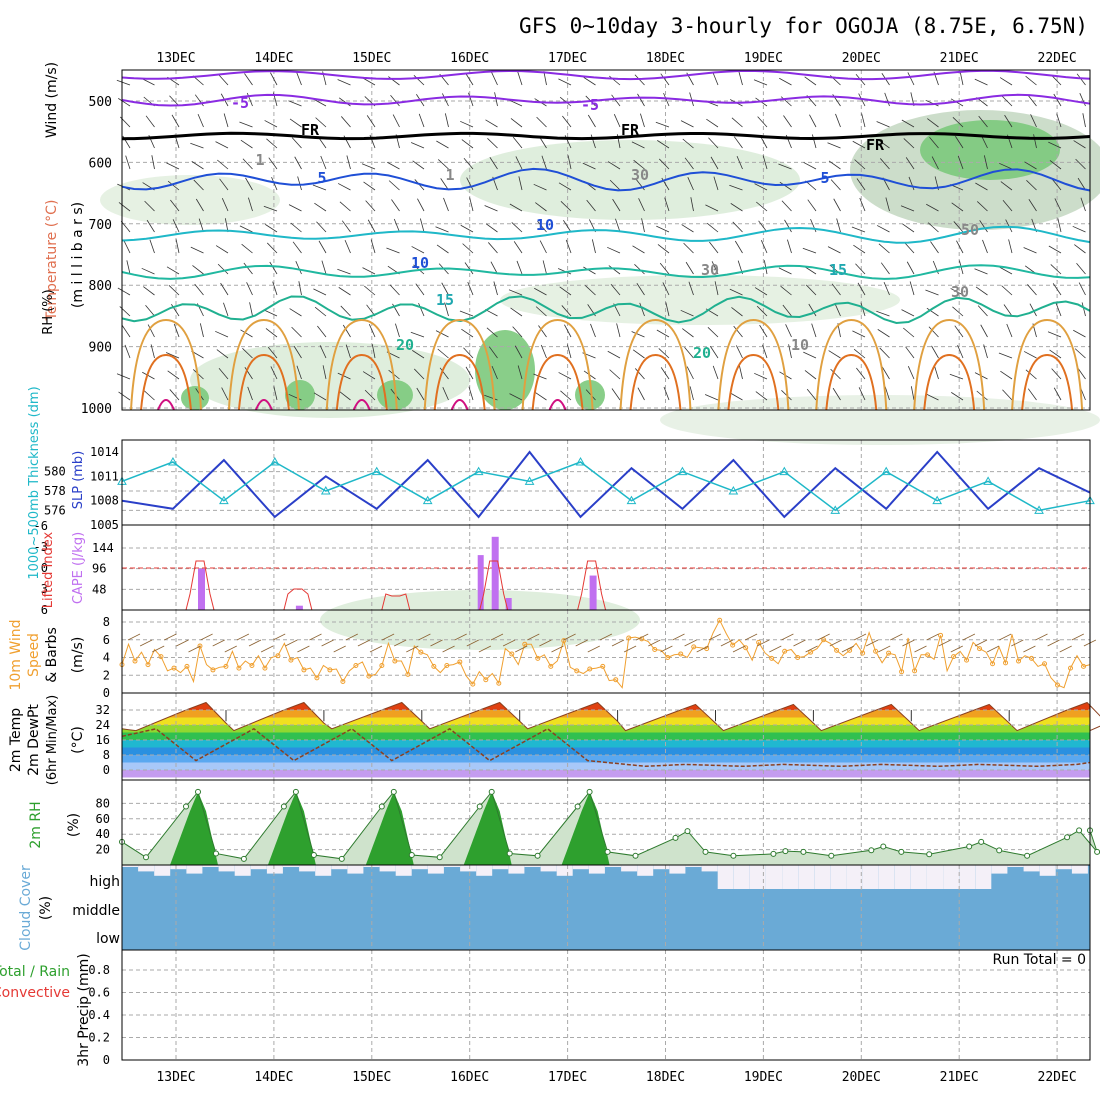  Describe the element at coordinates (44, 610) in the screenshot. I see `li-tick-label: 6` at that location.